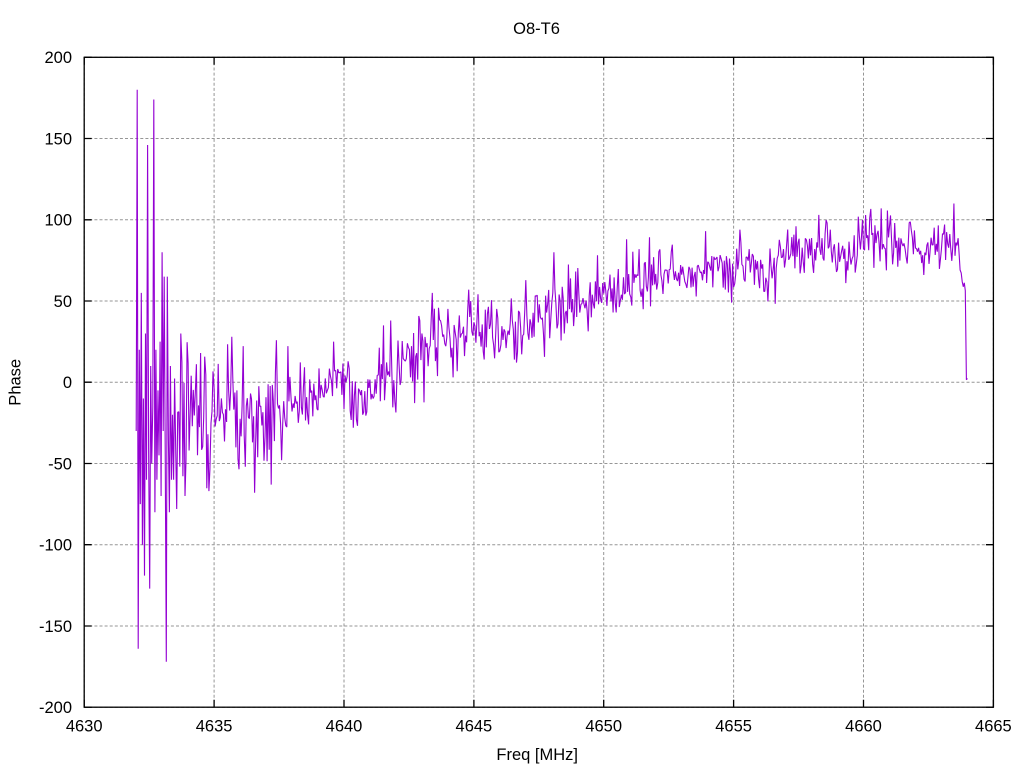  What do you see at coordinates (58, 58) in the screenshot?
I see `svg-text: 200` at bounding box center [58, 58].